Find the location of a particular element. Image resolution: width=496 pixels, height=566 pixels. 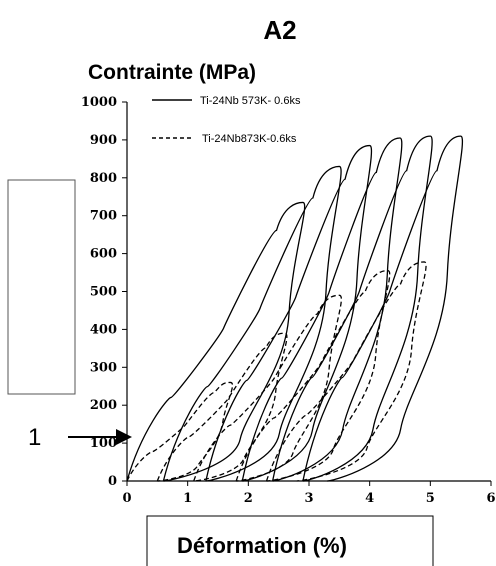

x-tick-label: 6 is located at coordinates (490, 498).